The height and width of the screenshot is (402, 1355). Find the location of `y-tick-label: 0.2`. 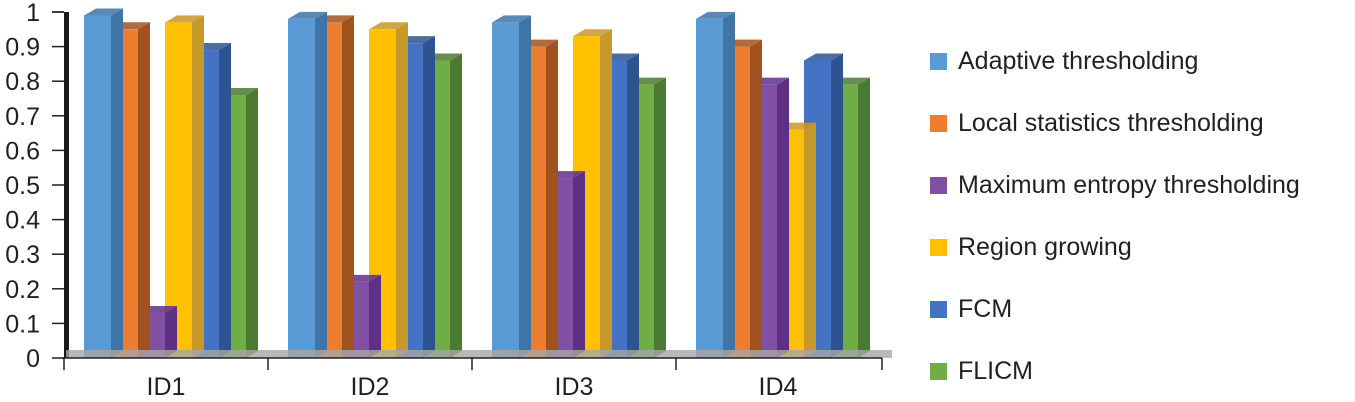

y-tick-label: 0.2 is located at coordinates (22, 290).